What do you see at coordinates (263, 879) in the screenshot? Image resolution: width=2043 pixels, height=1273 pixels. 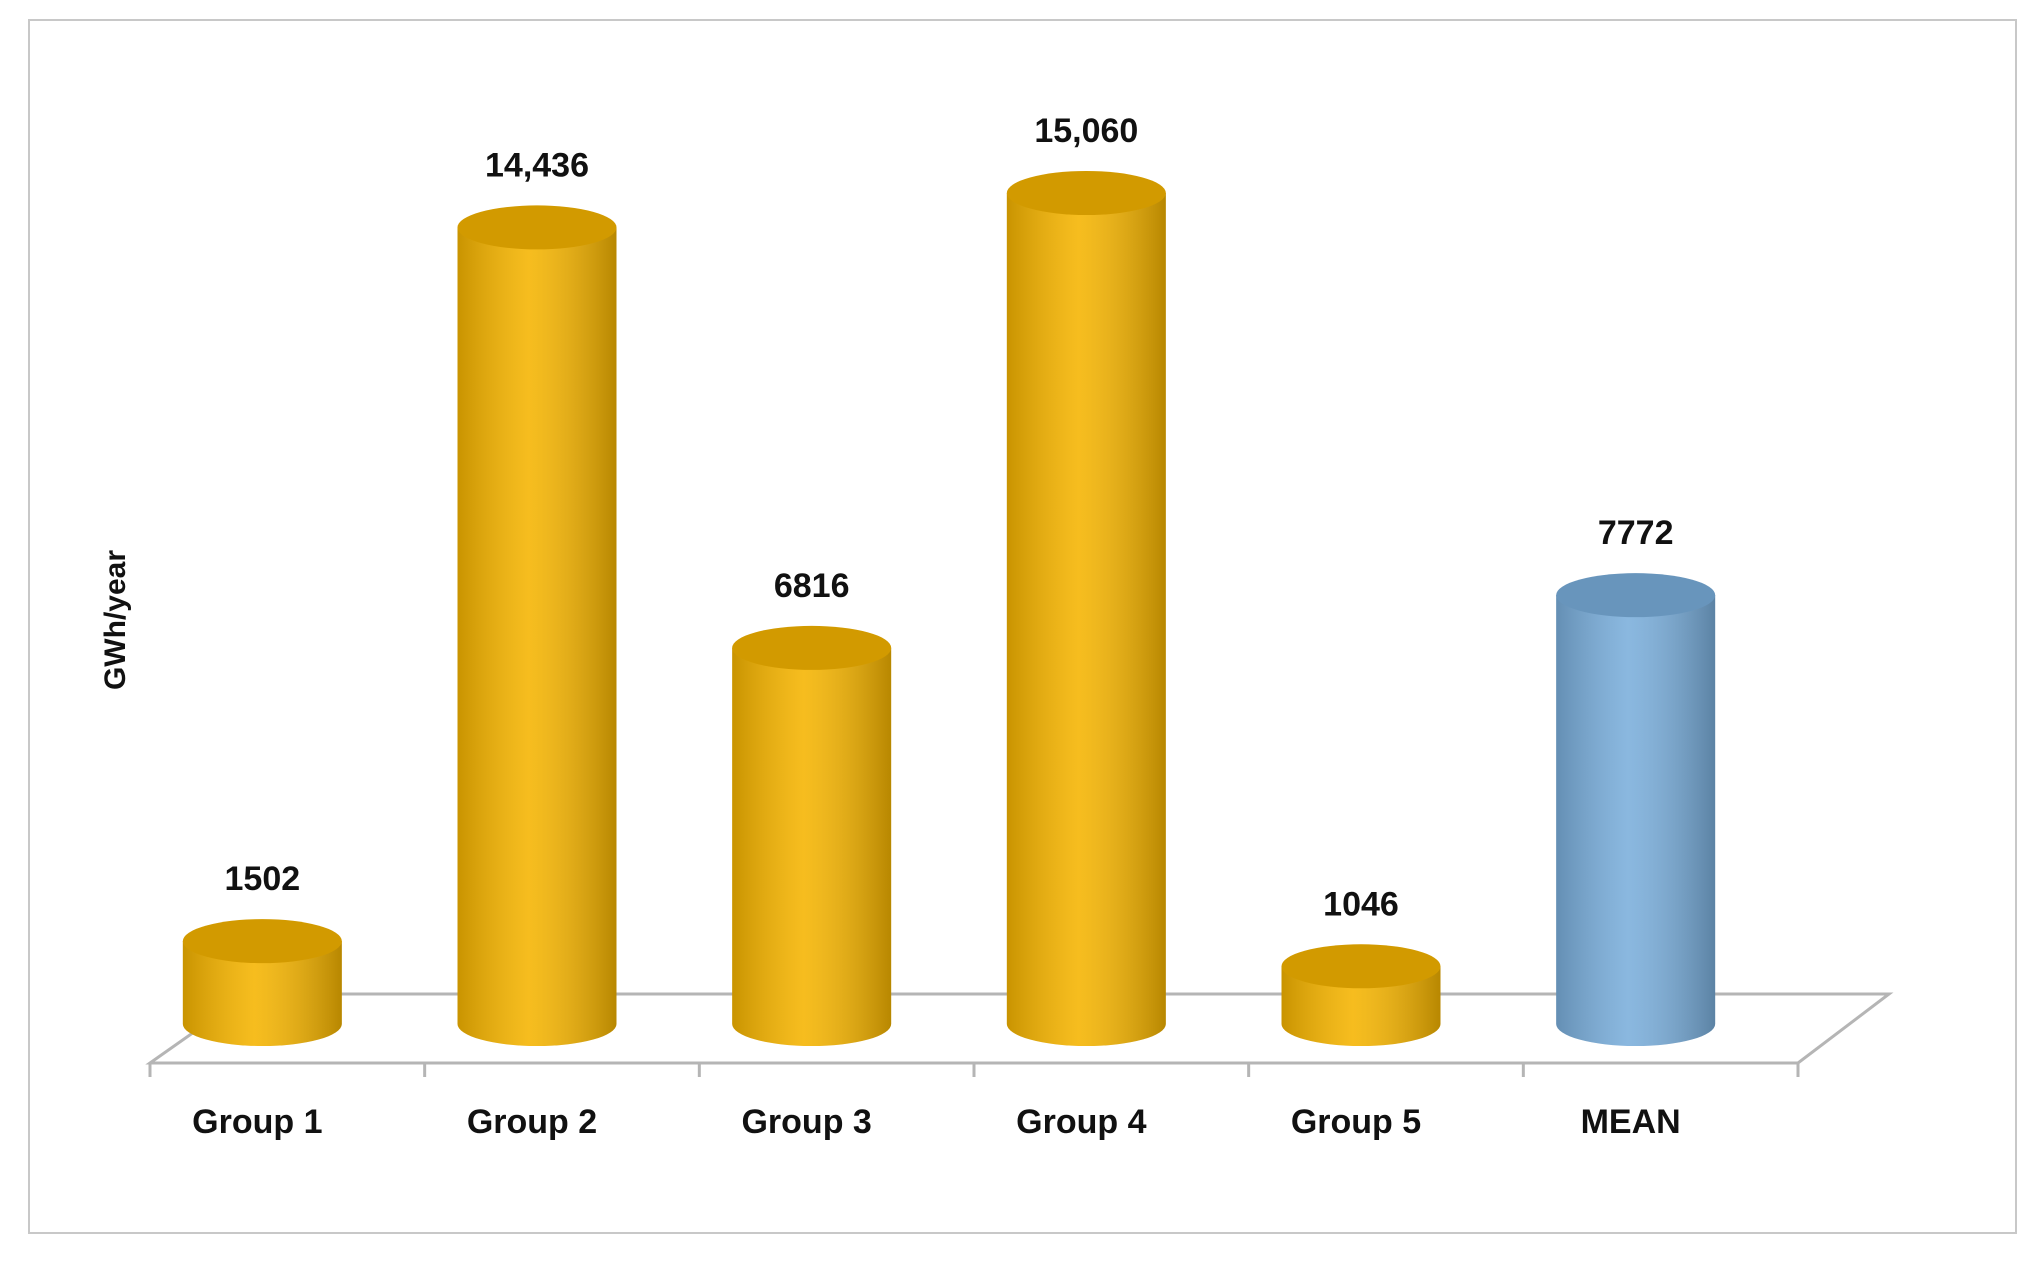 I see `value-label: 1502` at bounding box center [263, 879].